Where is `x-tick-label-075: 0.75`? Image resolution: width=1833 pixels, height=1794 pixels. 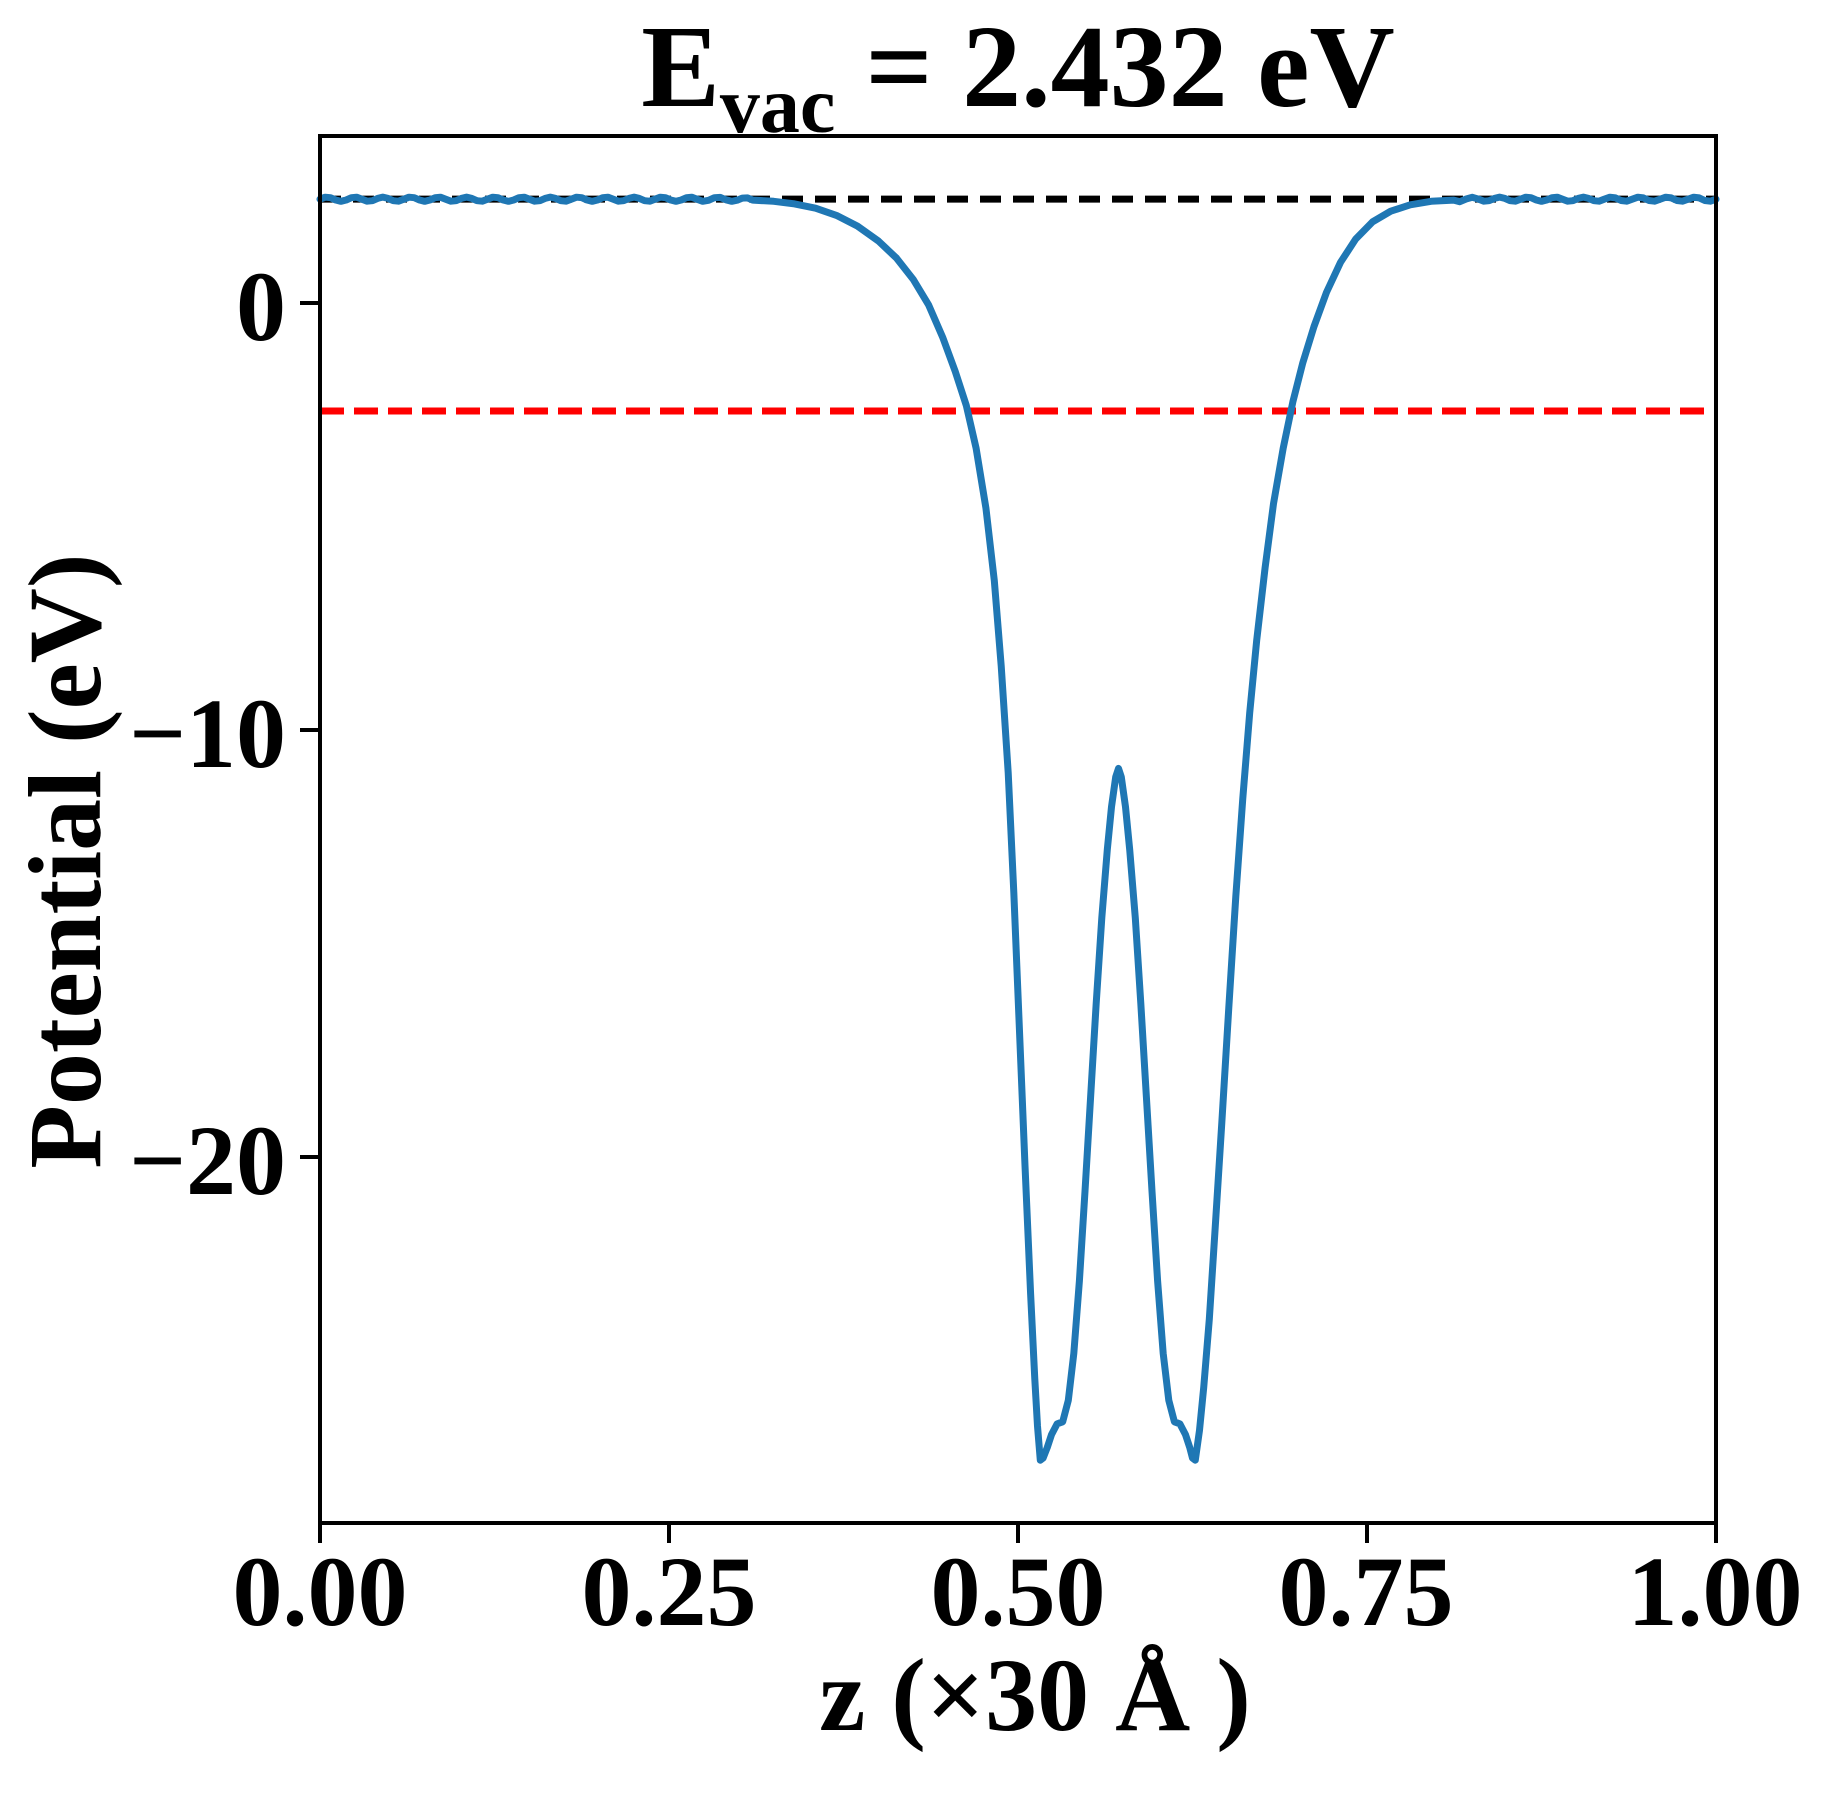 x-tick-label-075: 0.75 is located at coordinates (1366, 1591).